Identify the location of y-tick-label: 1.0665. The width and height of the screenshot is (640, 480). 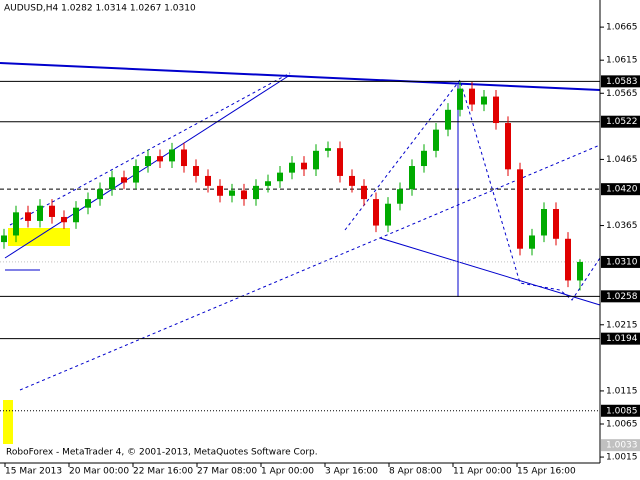
(622, 28).